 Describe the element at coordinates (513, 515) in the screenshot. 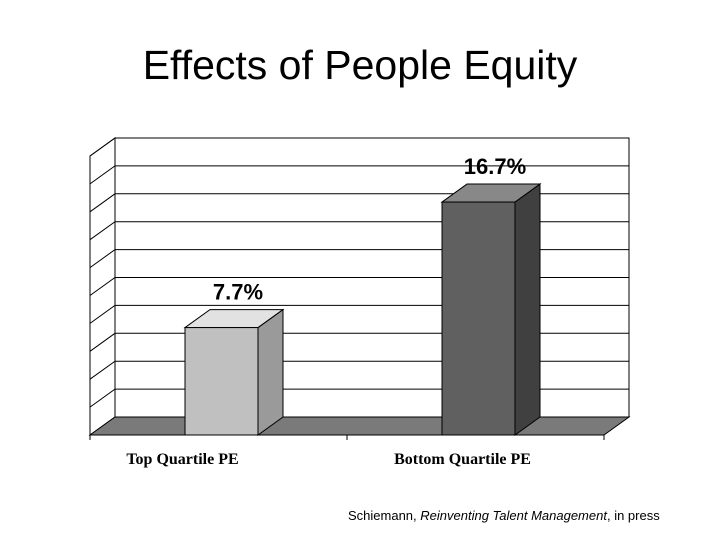

I see `source-title: Reinventing Talent Management` at that location.